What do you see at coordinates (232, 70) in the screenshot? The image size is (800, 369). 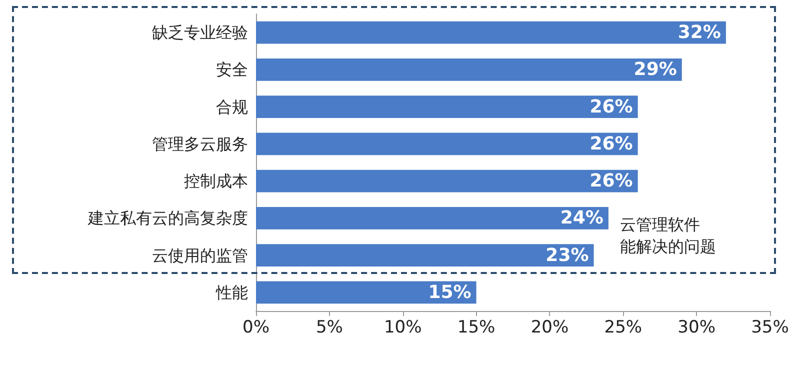 I see `y-tick-label: 安全` at bounding box center [232, 70].